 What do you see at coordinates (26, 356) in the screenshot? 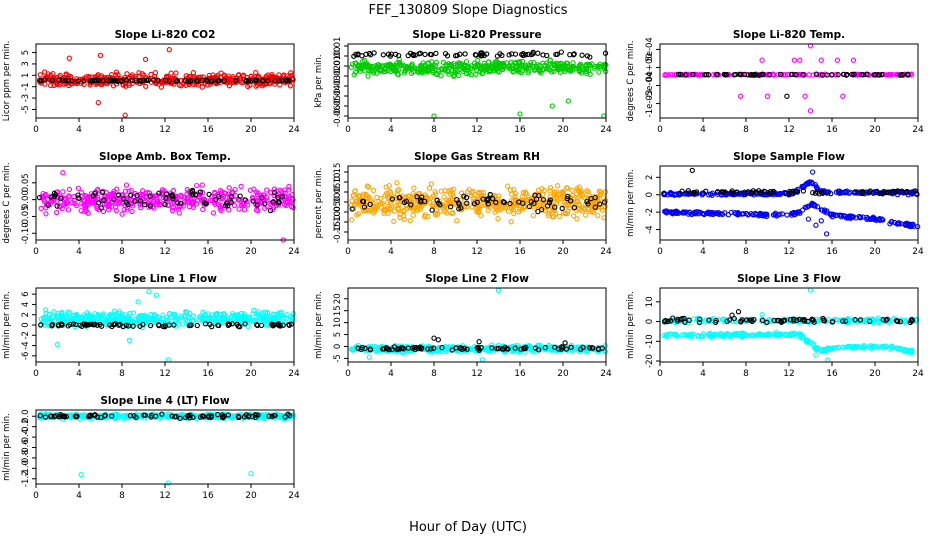
I see `y-tick-label: -6` at bounding box center [26, 356].